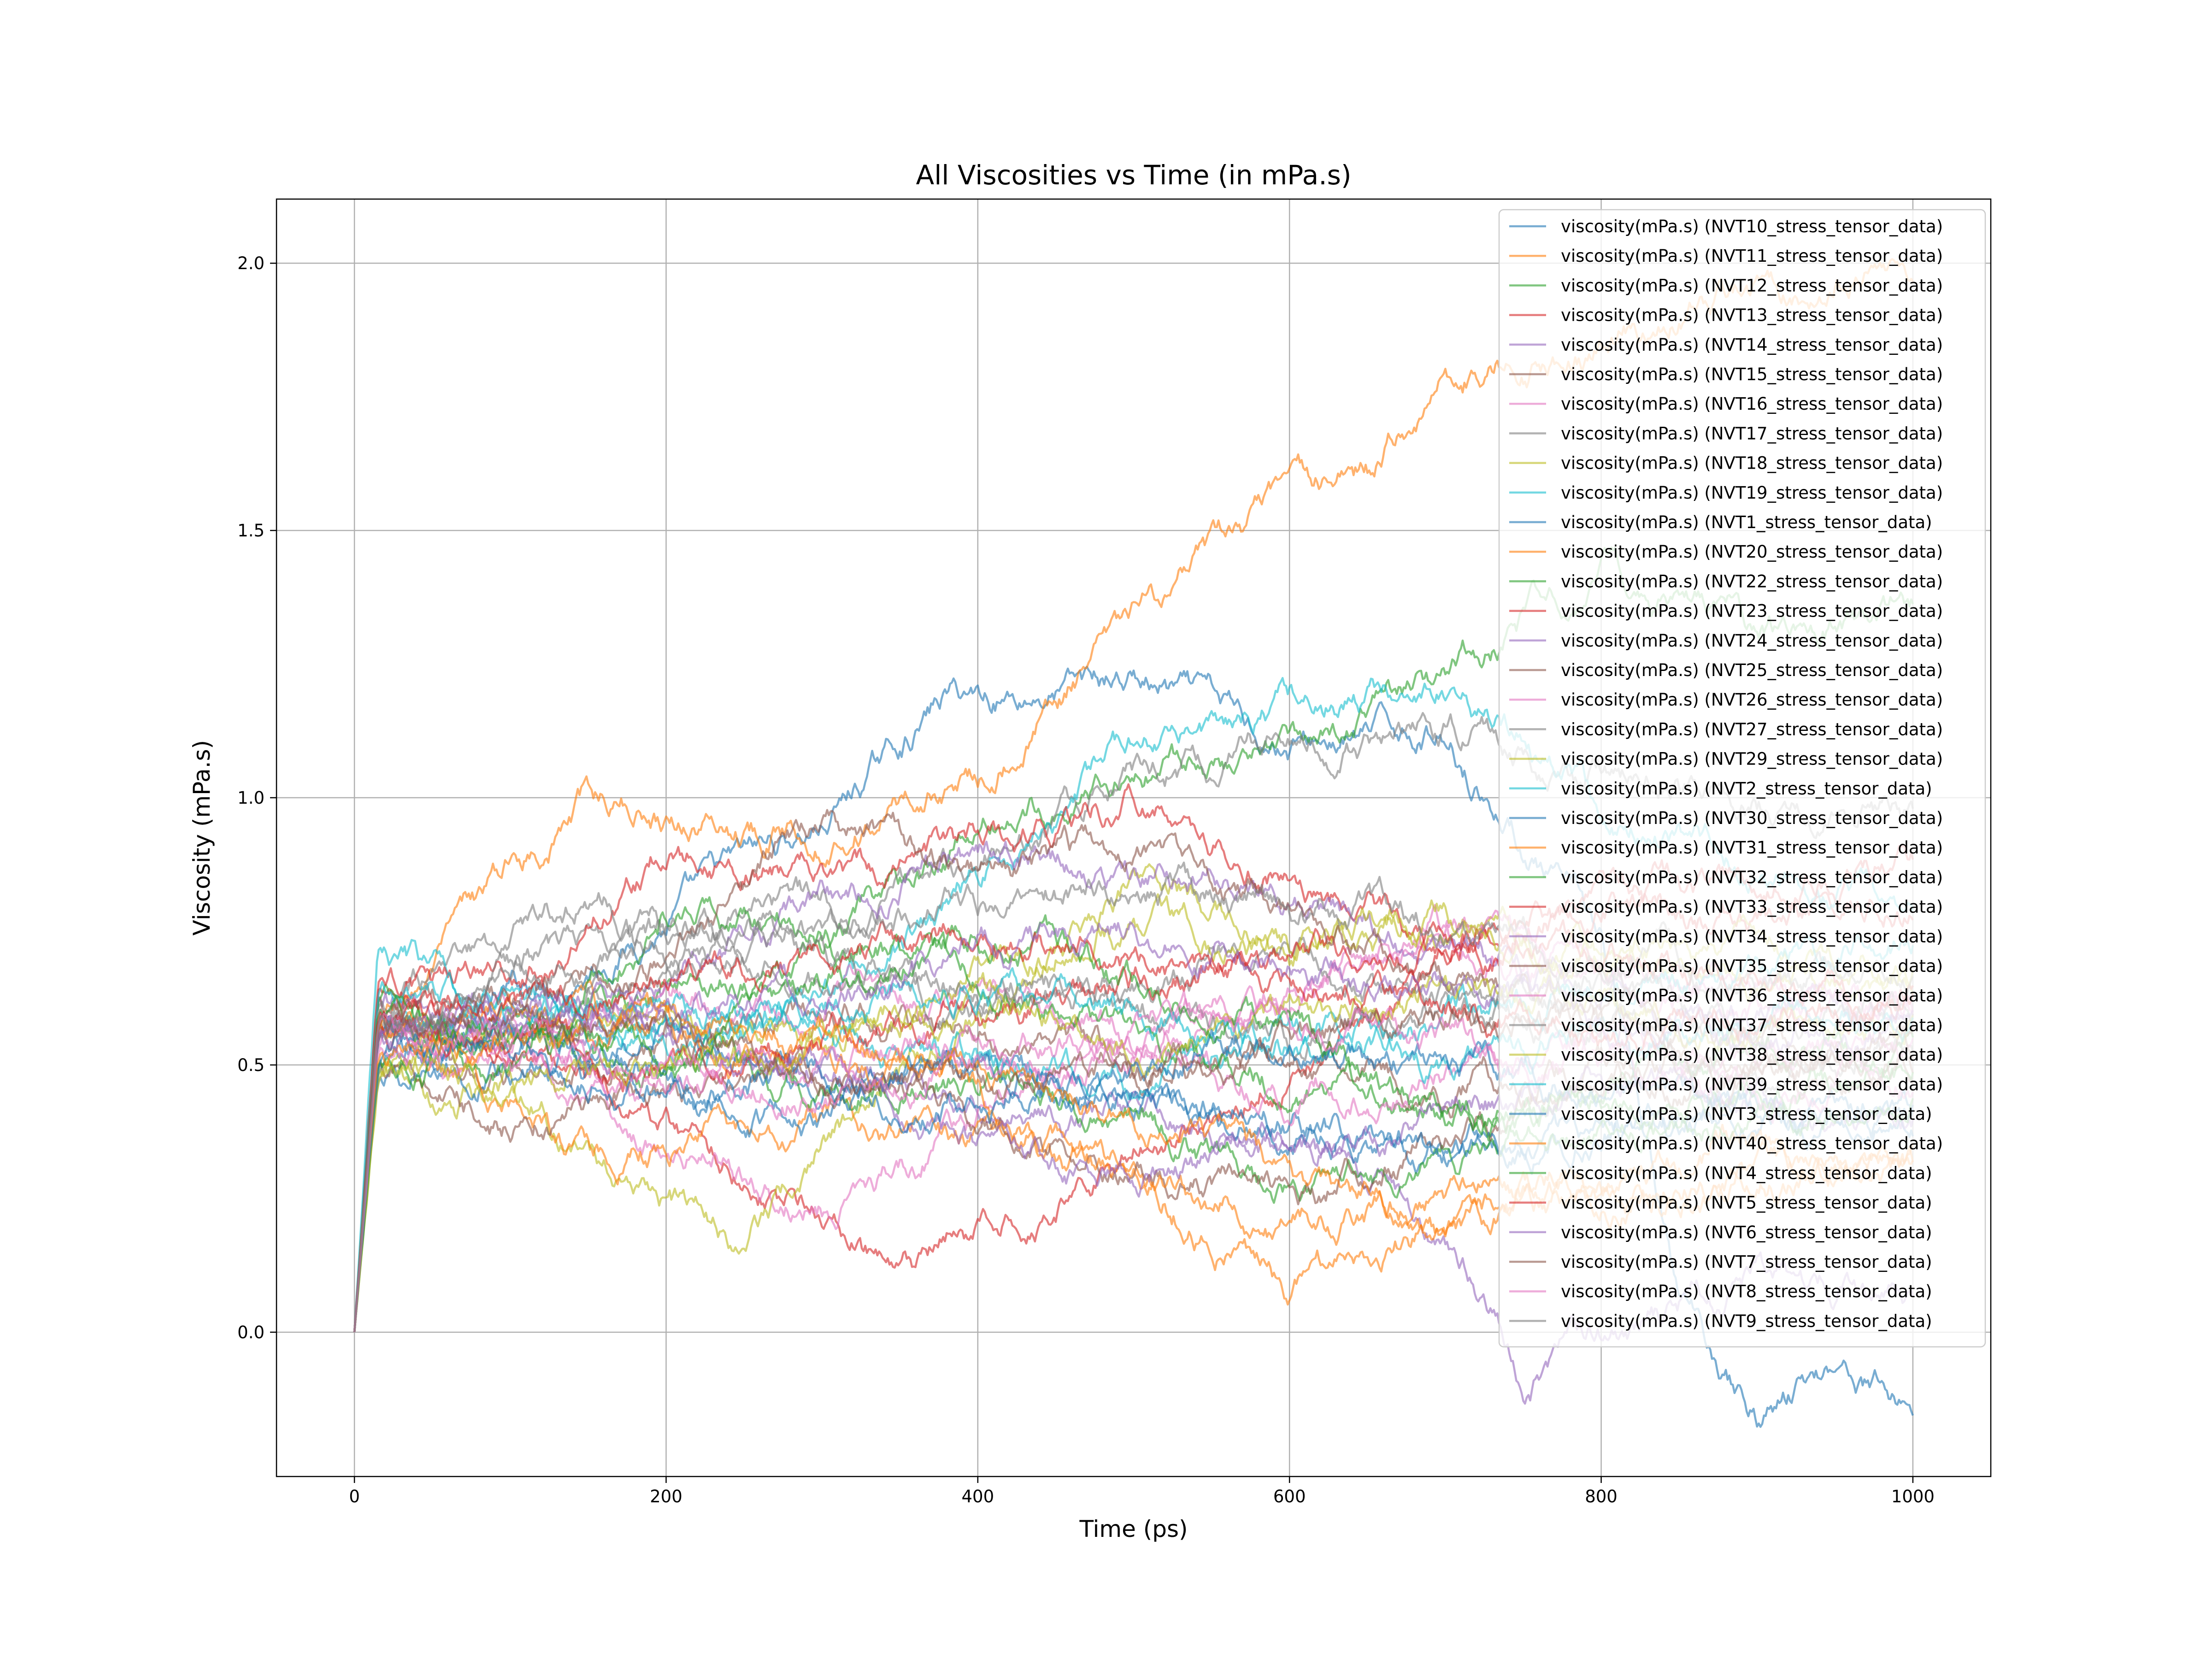  What do you see at coordinates (201, 837) in the screenshot?
I see `y-axis-label: Viscosity (mPa.s)` at bounding box center [201, 837].